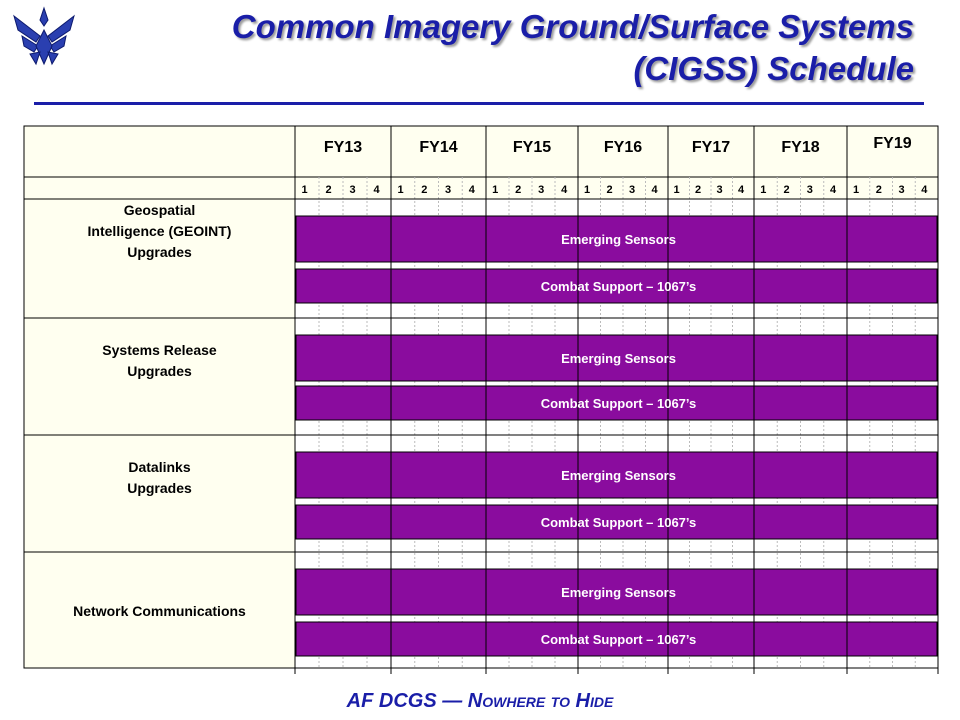  What do you see at coordinates (438, 147) in the screenshot?
I see `fiscal-year-label: FY14` at bounding box center [438, 147].